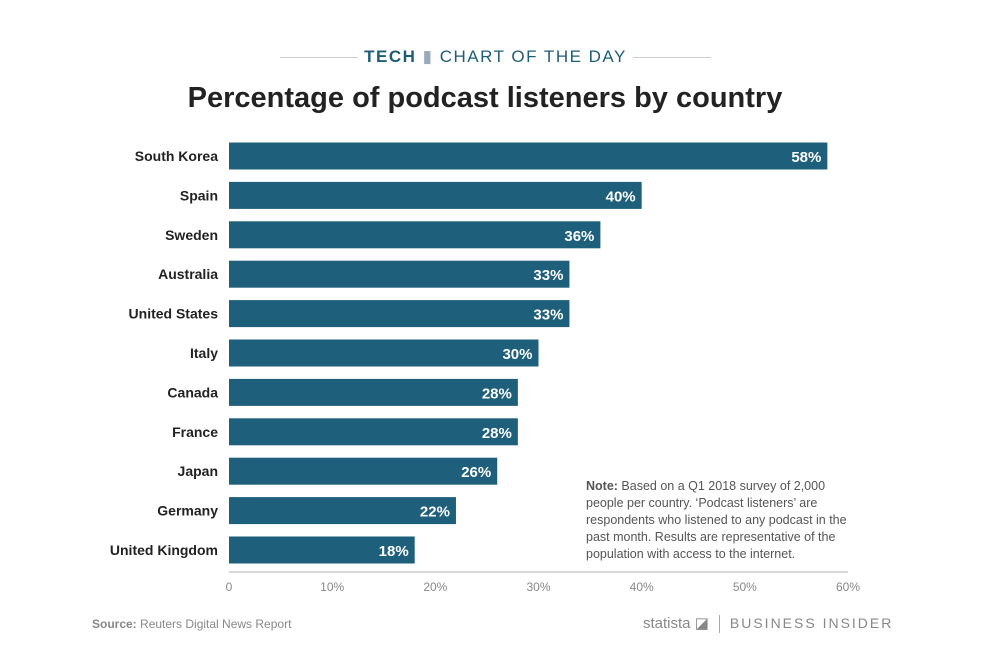 The height and width of the screenshot is (652, 991). I want to click on x-tick-label: 60%, so click(848, 587).